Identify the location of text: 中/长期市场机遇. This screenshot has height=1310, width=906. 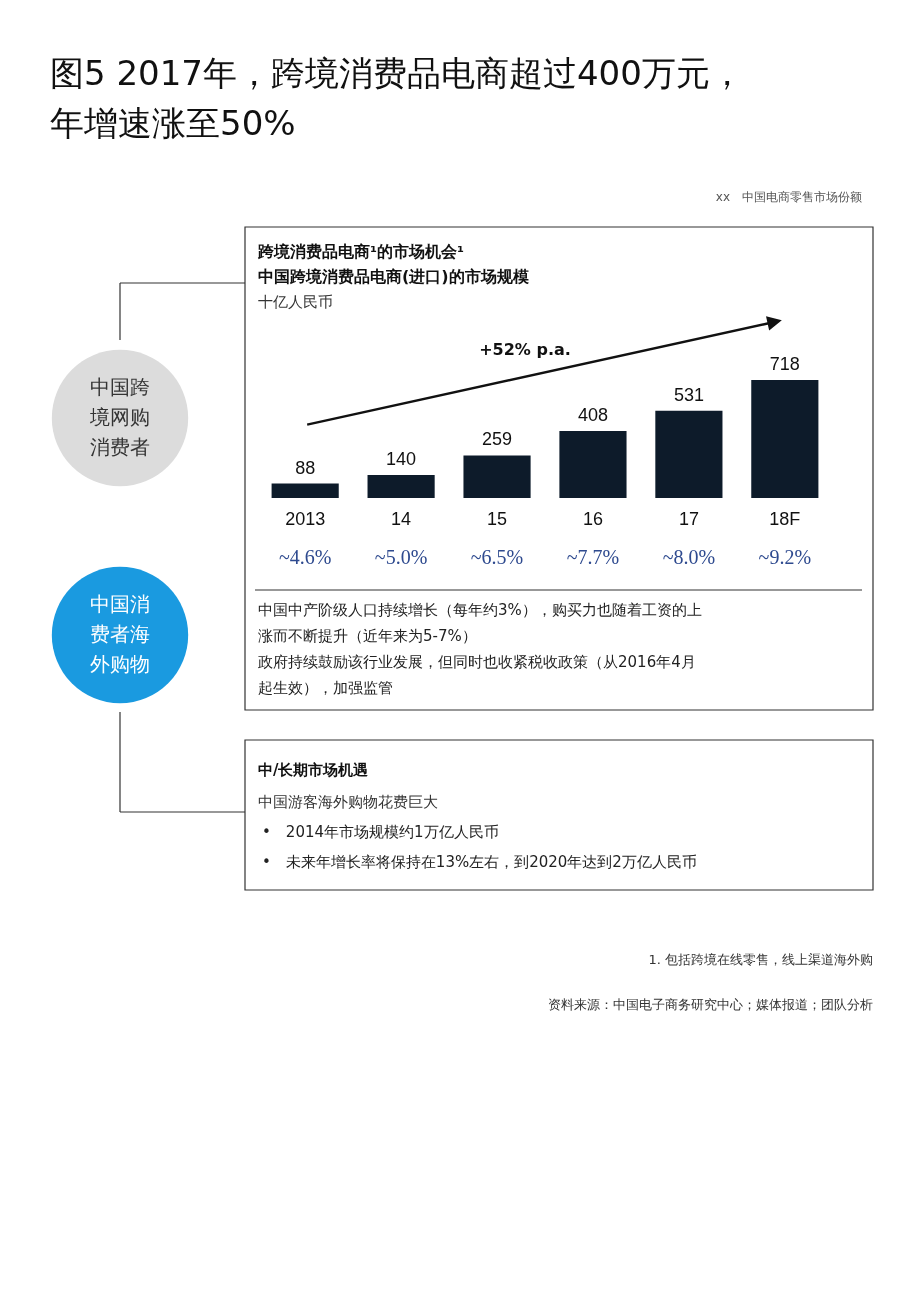
(314, 770).